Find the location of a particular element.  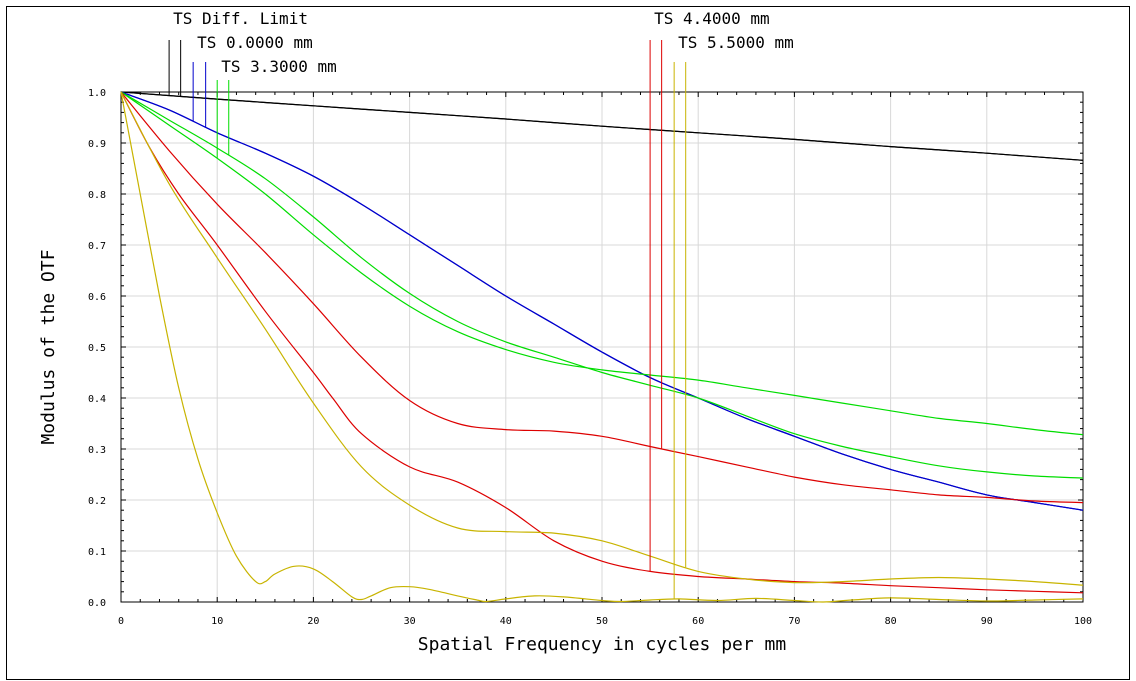

legend-label: TS 5.5000 mm is located at coordinates (736, 42).